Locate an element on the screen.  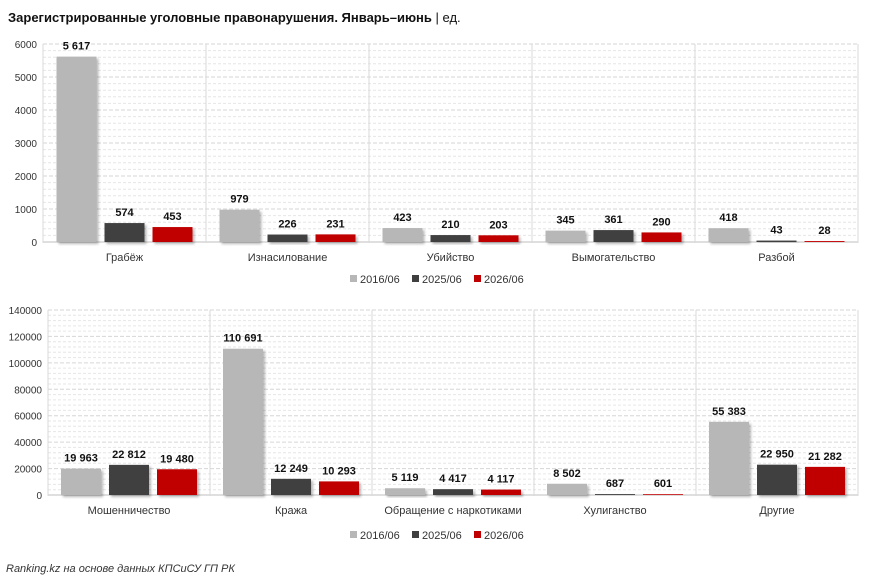
data-label: 4 117 is located at coordinates (501, 480).